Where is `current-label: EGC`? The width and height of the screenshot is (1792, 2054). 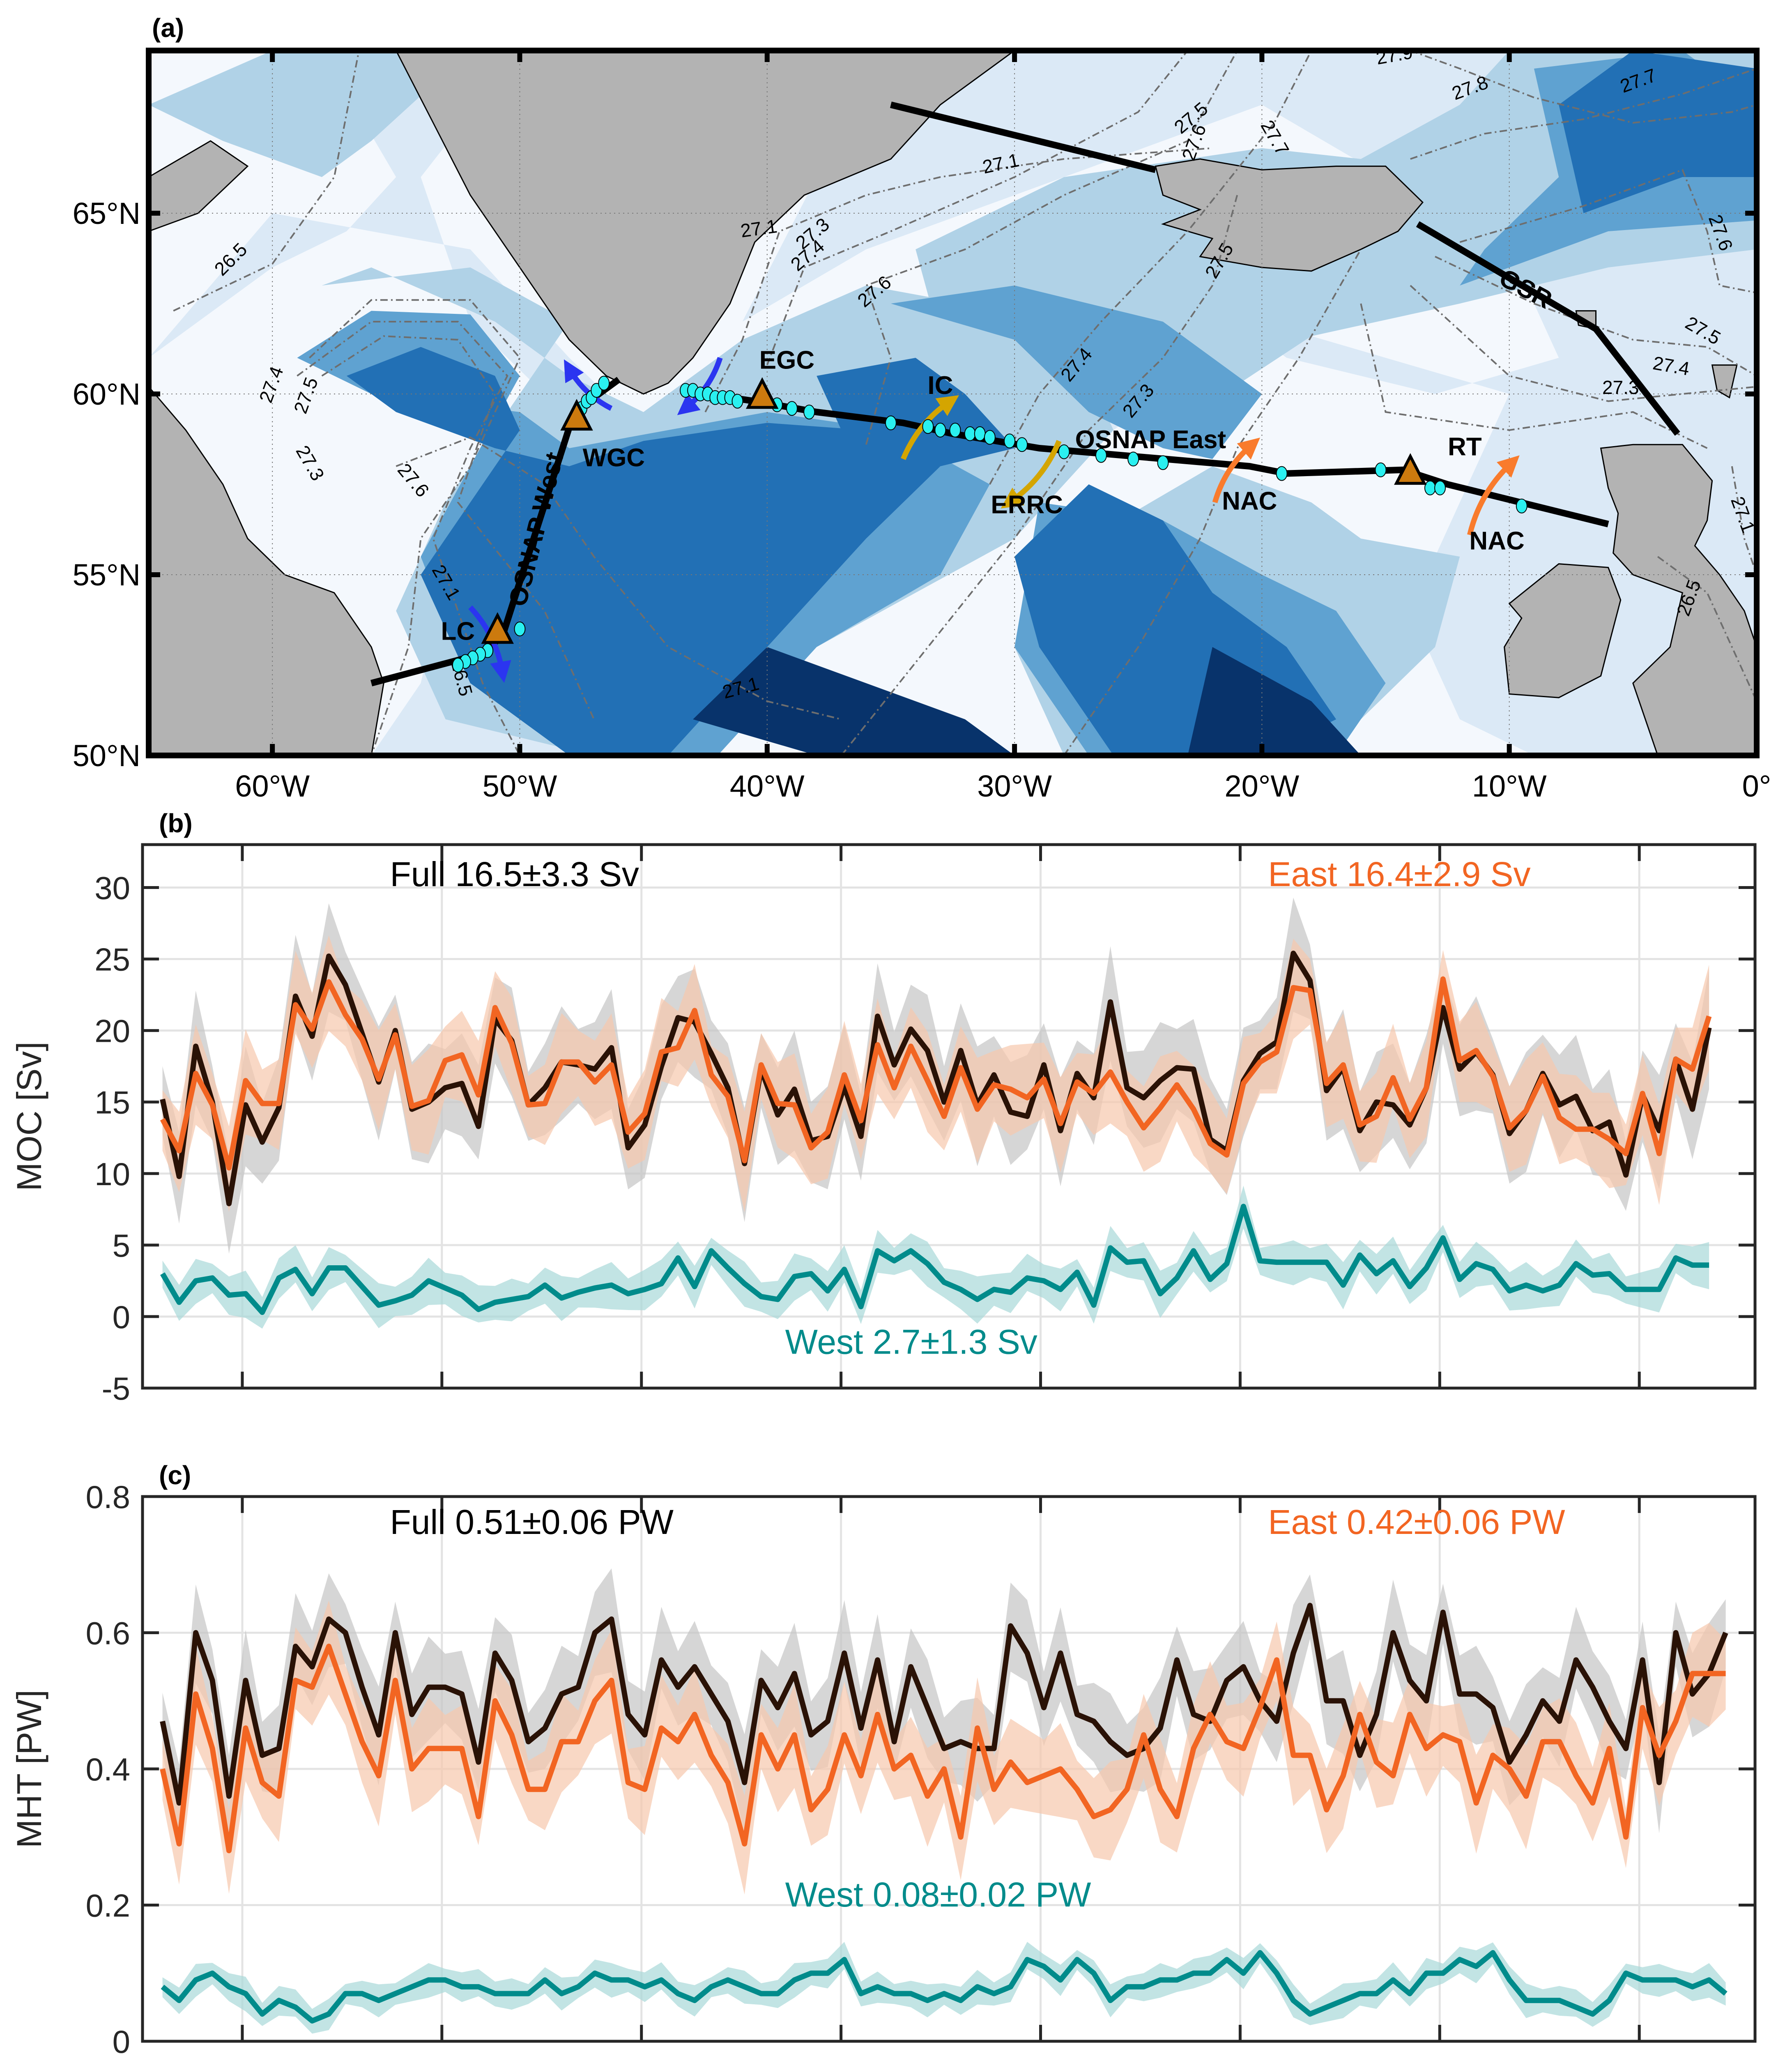
current-label: EGC is located at coordinates (786, 360).